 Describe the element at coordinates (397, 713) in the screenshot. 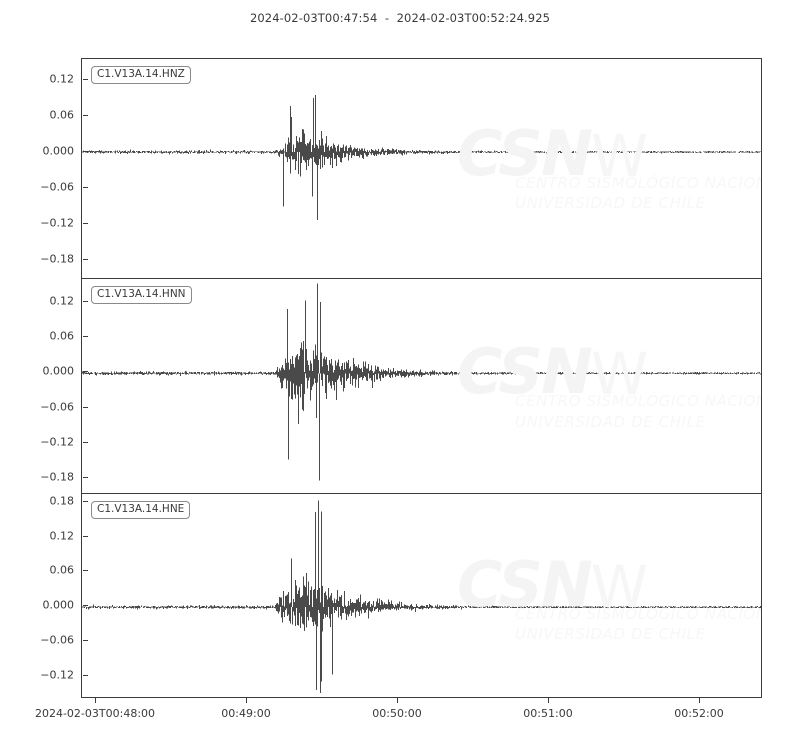

I see `x-tick-label: 00:50:00` at that location.